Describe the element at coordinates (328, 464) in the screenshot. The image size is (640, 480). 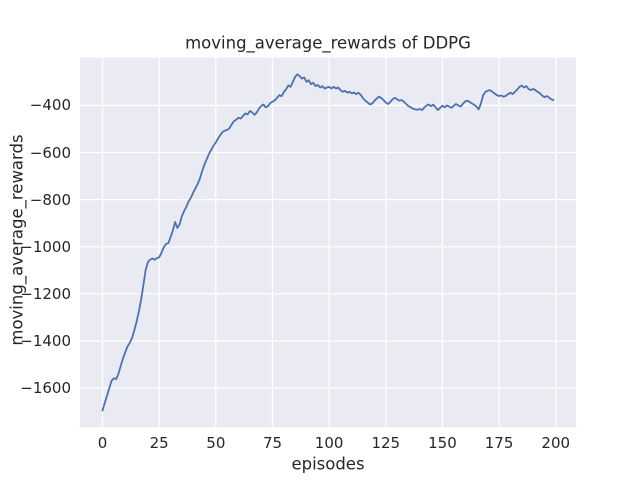
I see `x-axis-label: episodes` at that location.